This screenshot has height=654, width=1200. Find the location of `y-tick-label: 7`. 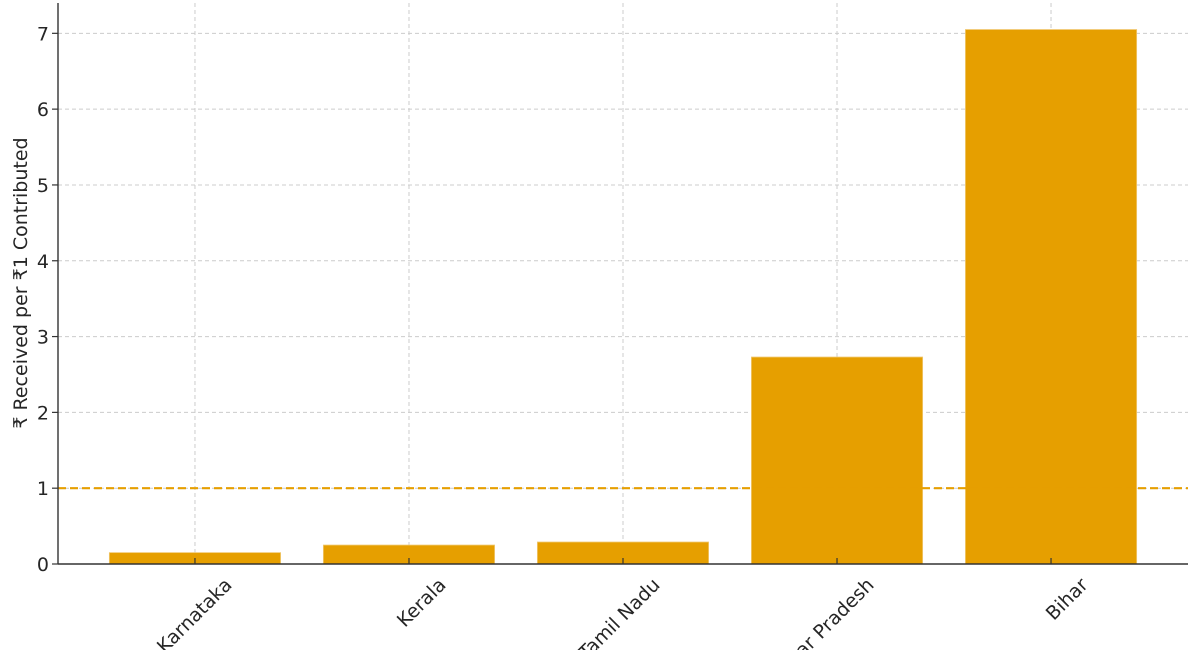

y-tick-label: 7 is located at coordinates (43, 34).